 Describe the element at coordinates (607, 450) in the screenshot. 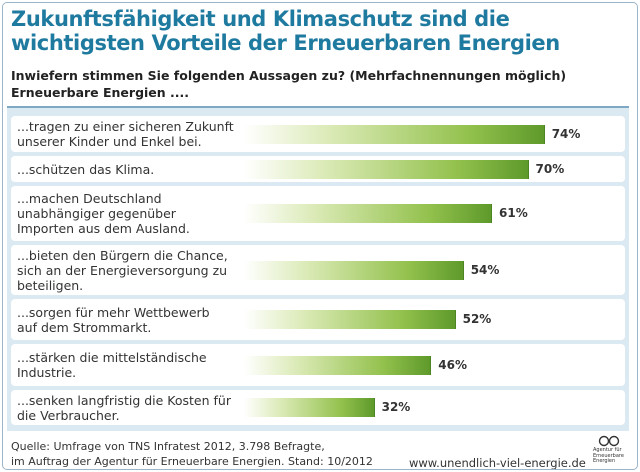

I see `logo-text-line-1: Agentur für` at that location.